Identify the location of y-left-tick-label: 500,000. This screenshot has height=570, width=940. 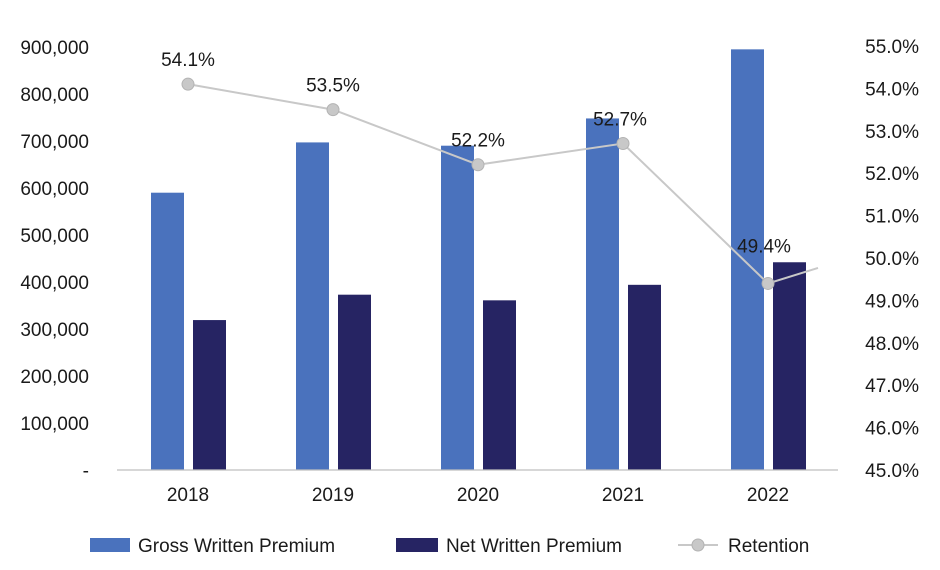
(54, 236).